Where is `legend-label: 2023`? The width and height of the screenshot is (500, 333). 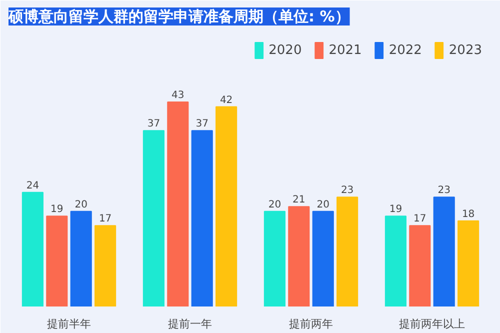 legend-label: 2023 is located at coordinates (465, 50).